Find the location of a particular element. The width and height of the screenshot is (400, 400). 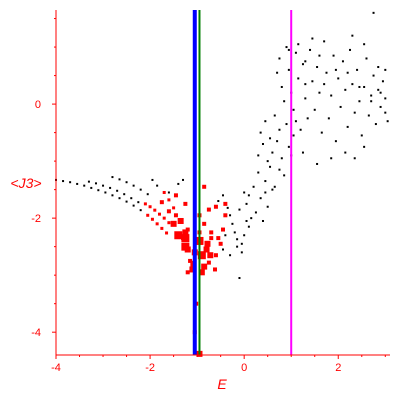

y-tick-label: -4 is located at coordinates (36, 333).